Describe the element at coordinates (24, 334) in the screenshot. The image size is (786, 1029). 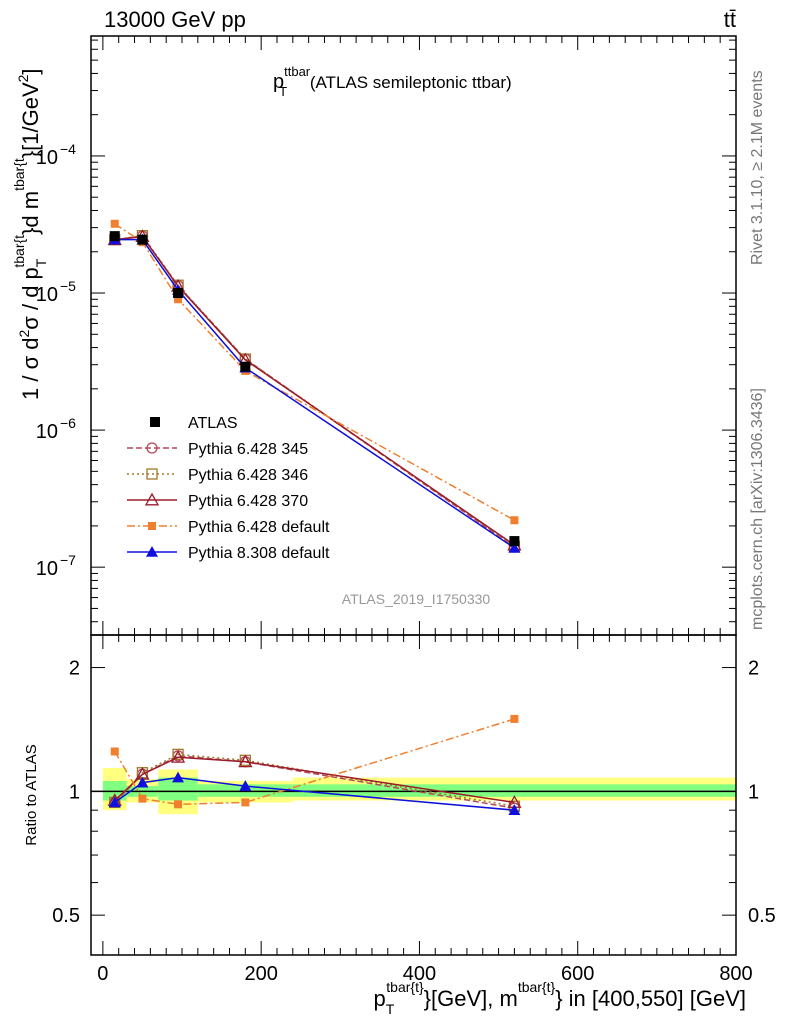
I see `ylabel-a2: 2` at that location.